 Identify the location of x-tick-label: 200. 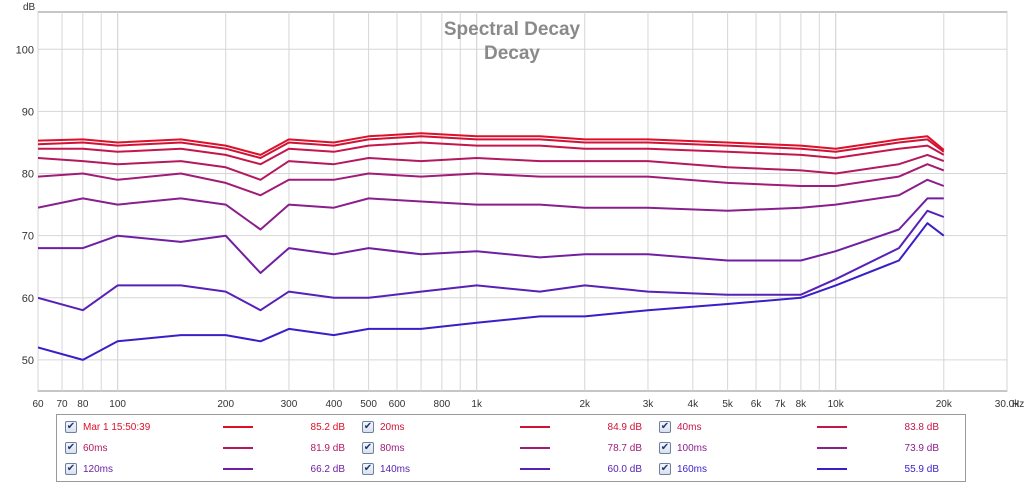
(225, 404).